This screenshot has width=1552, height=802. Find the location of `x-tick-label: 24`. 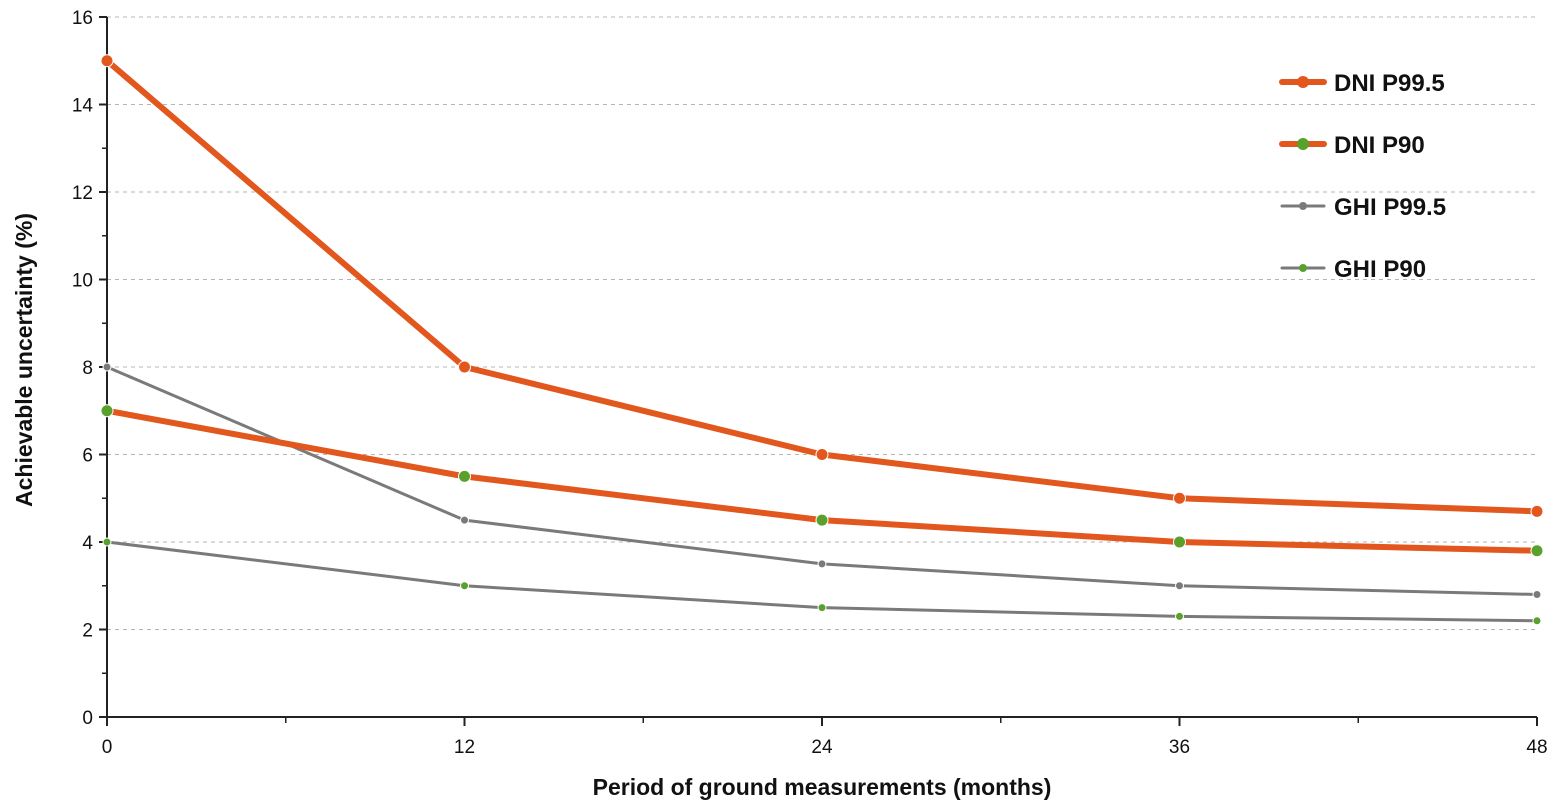

x-tick-label: 24 is located at coordinates (822, 747).